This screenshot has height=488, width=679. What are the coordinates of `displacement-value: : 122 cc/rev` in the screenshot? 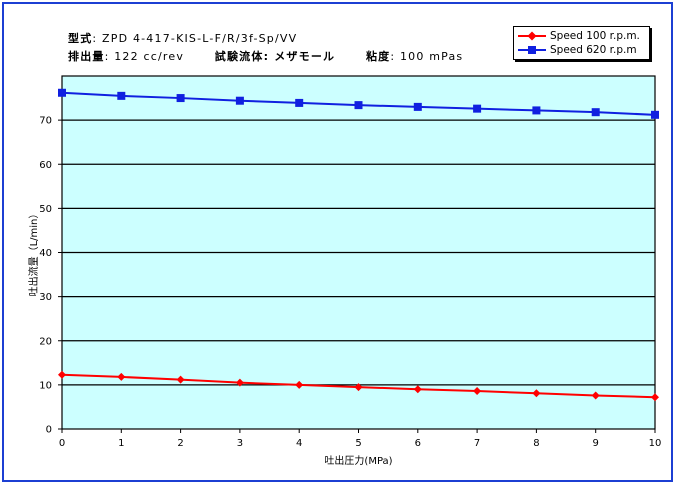 It's located at (144, 56).